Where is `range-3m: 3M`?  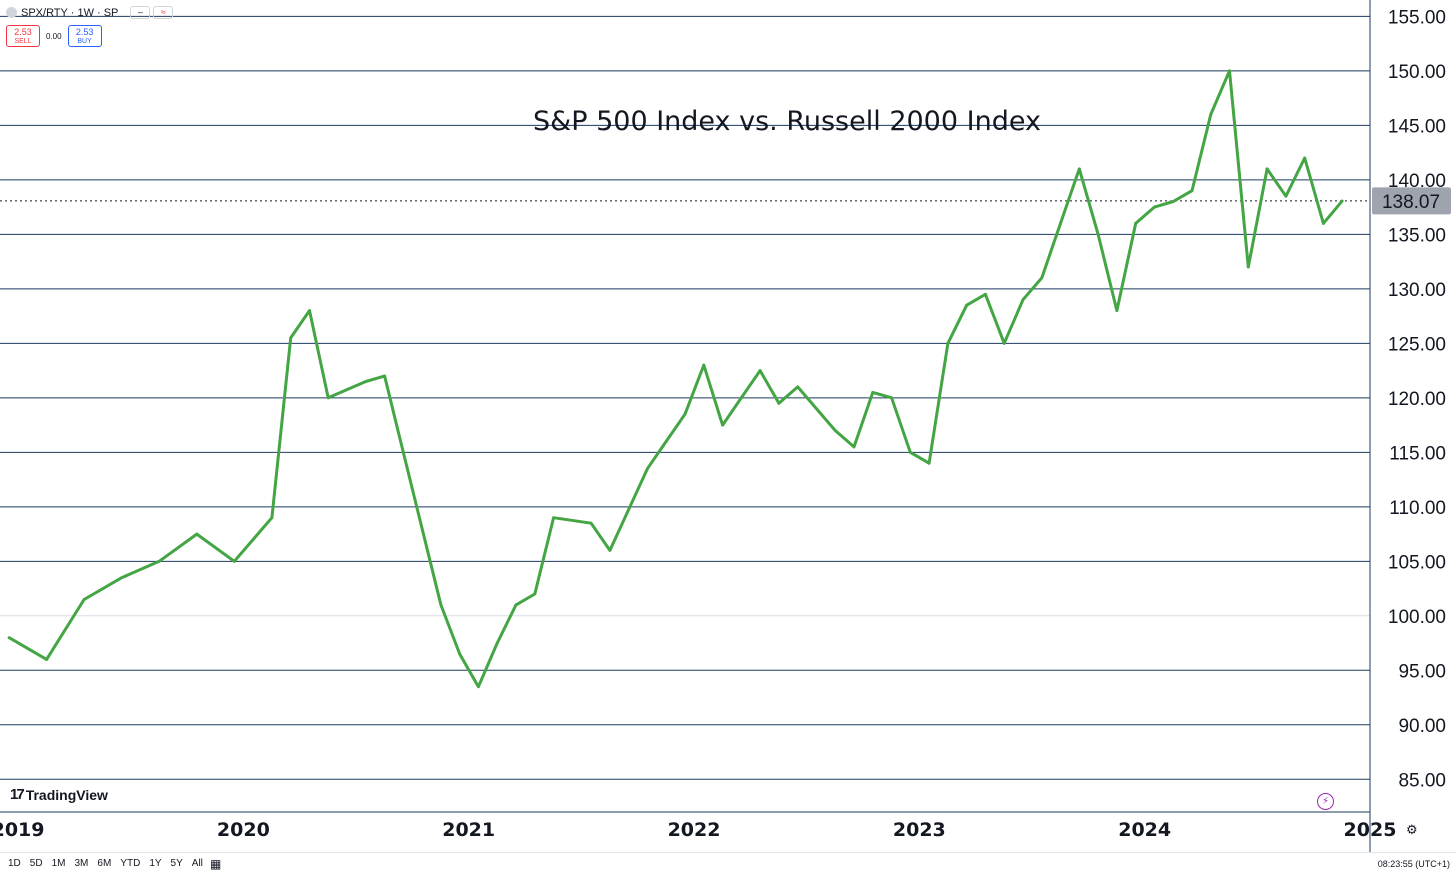 range-3m: 3M is located at coordinates (81, 863).